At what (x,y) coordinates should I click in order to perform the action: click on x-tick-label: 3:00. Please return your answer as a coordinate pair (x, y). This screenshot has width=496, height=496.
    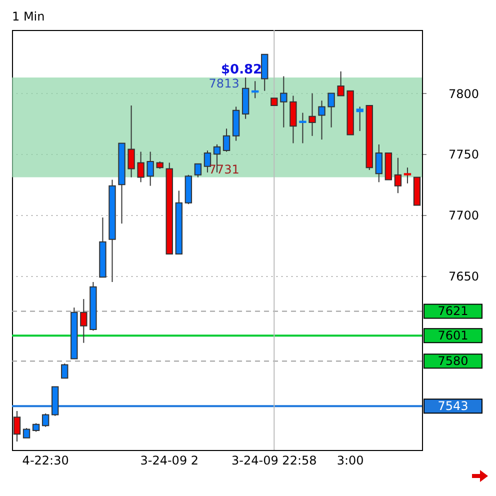
    Looking at the image, I should click on (350, 461).